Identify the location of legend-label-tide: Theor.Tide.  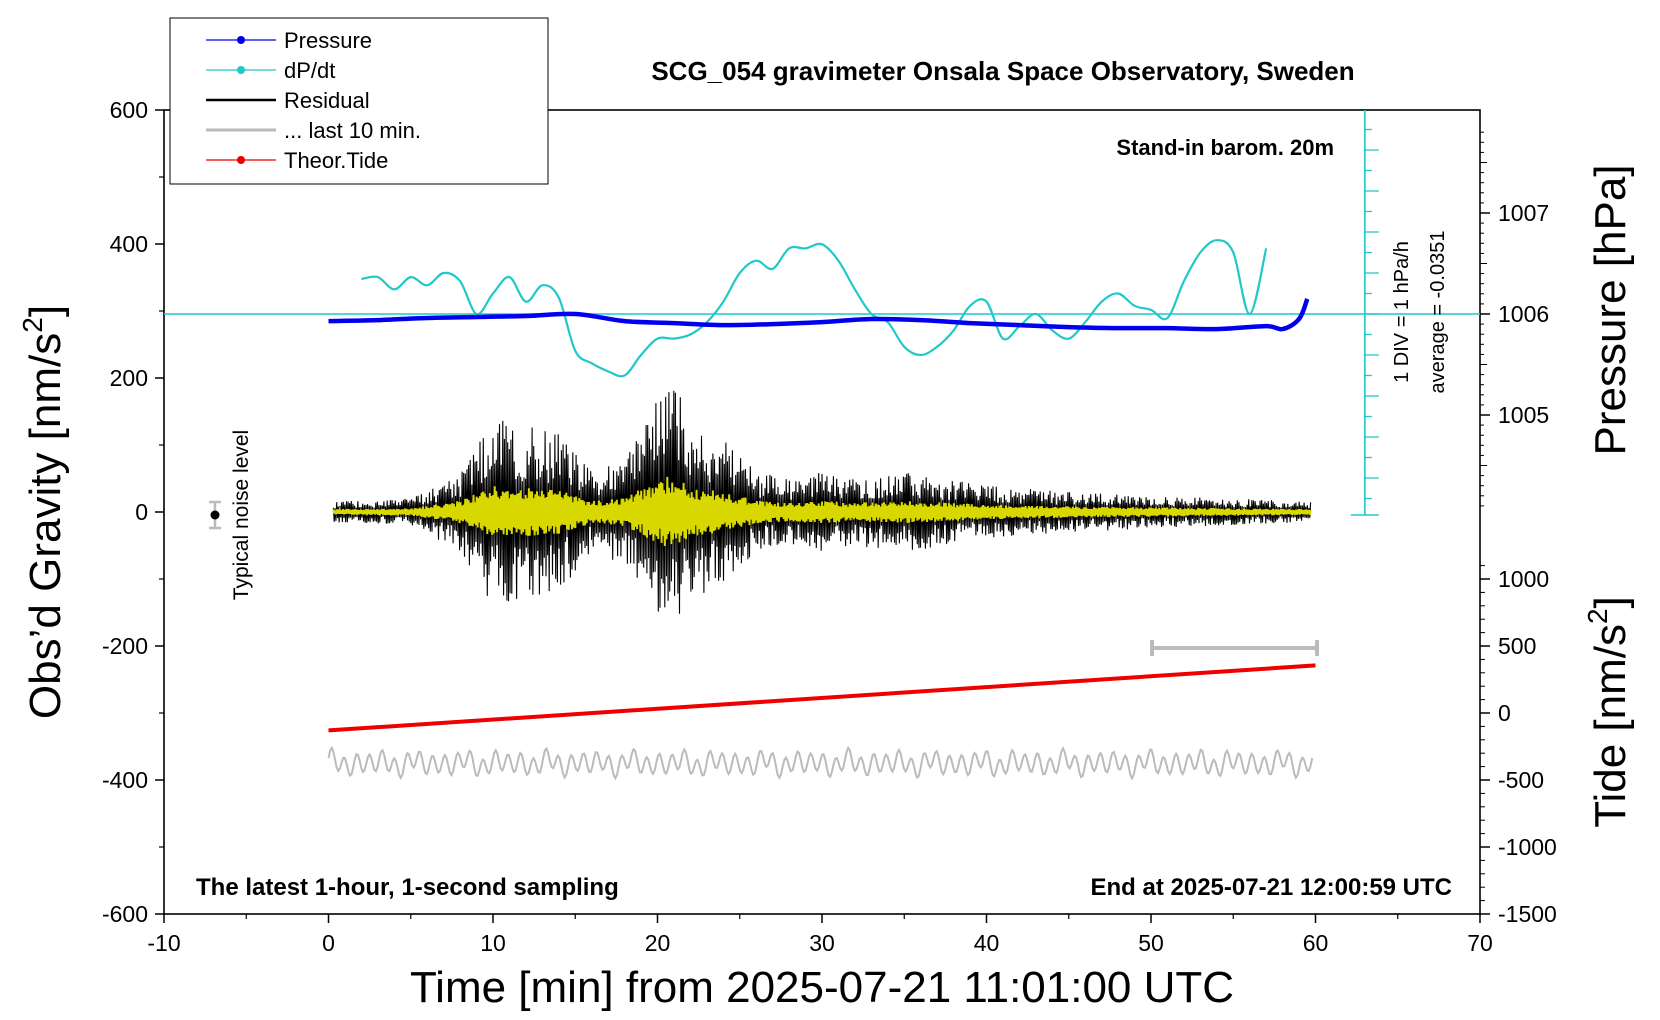
(336, 160).